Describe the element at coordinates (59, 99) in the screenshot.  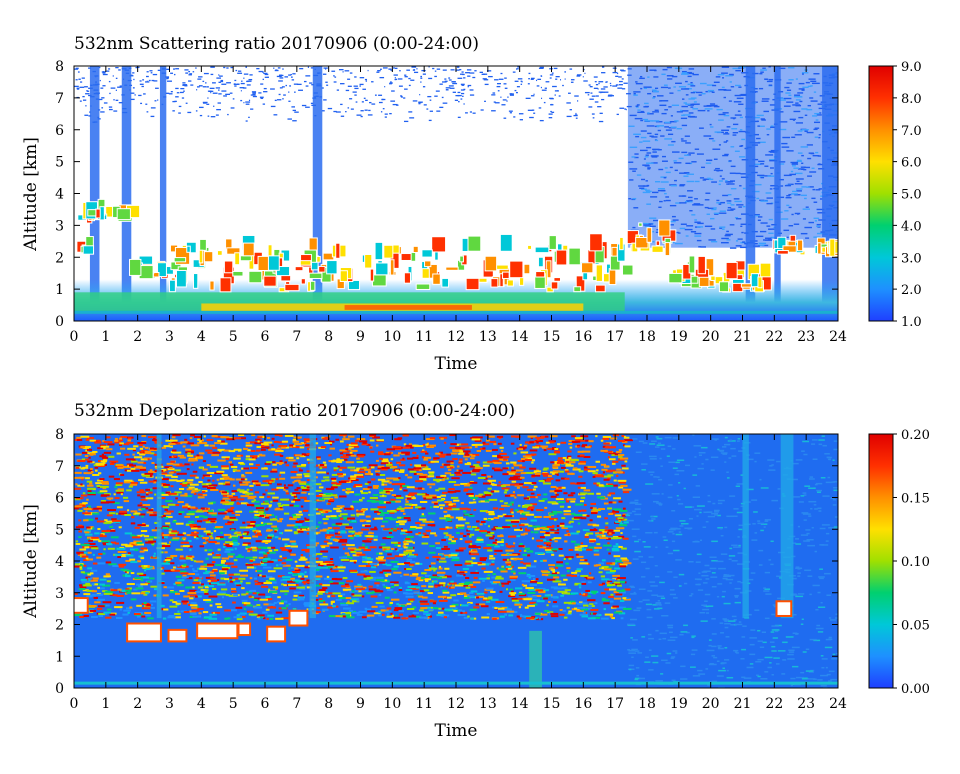
I see `y-tick-label: 7` at that location.